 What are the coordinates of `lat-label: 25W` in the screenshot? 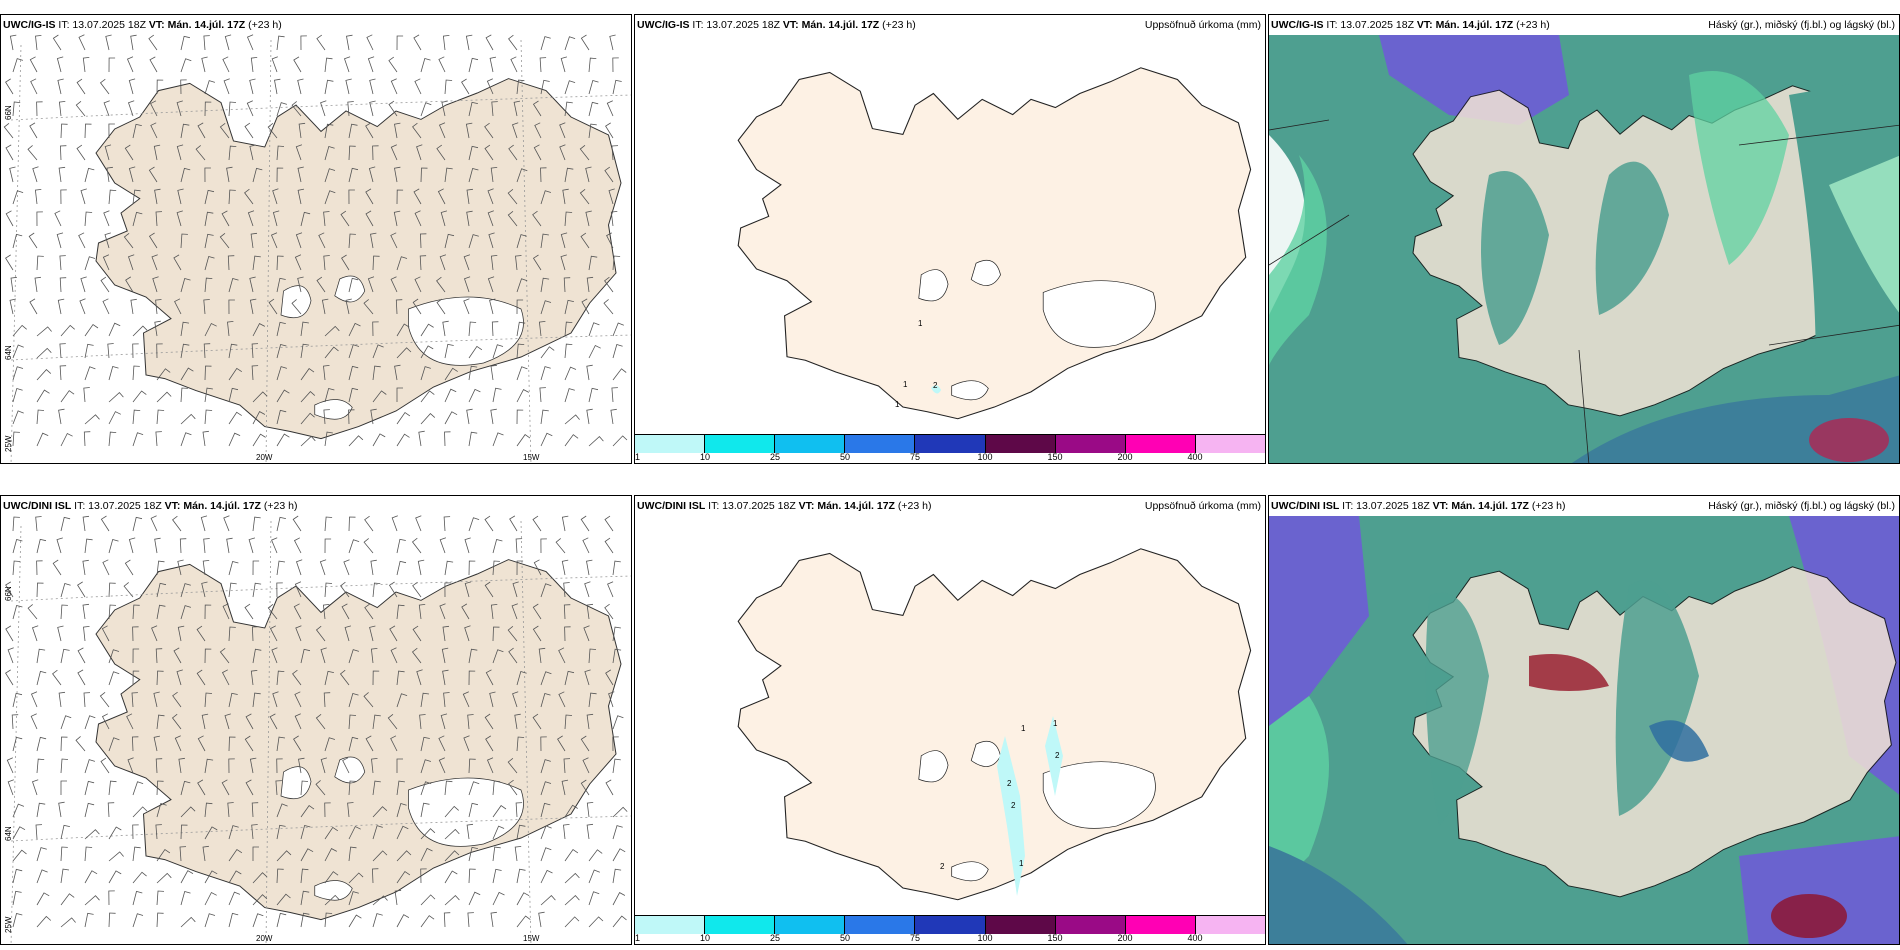 It's located at (8, 924).